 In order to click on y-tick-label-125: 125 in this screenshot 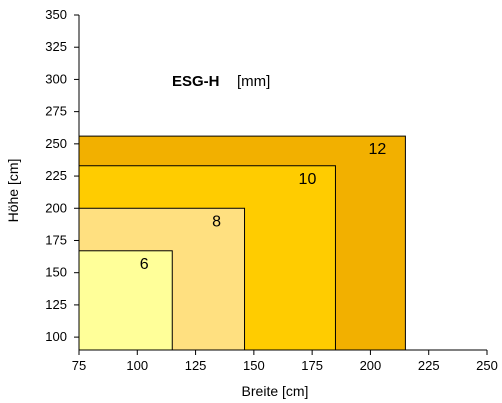, I will do `click(56, 304)`.